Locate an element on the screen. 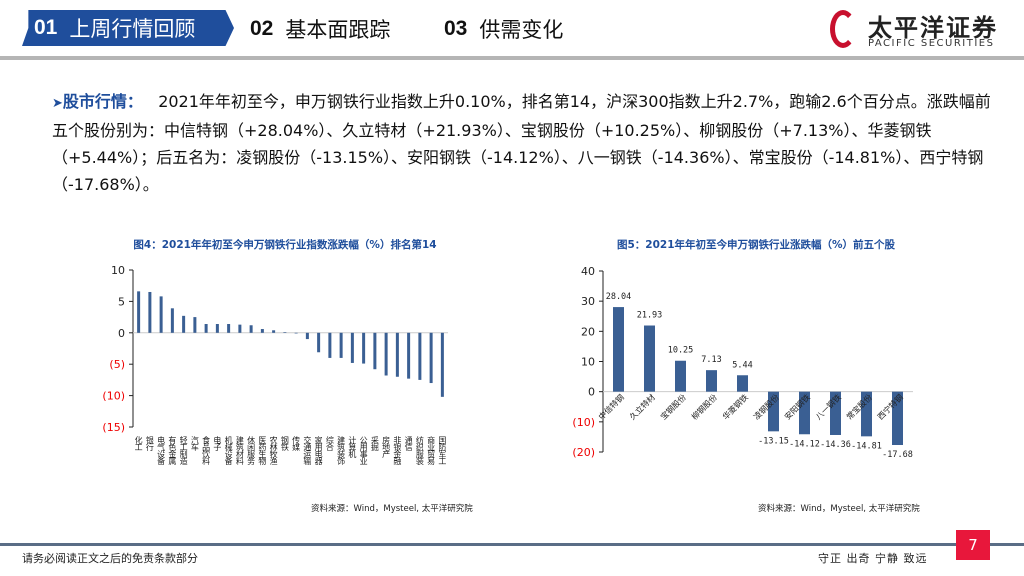 This screenshot has height=576, width=1024. logo-icon is located at coordinates (843, 29).